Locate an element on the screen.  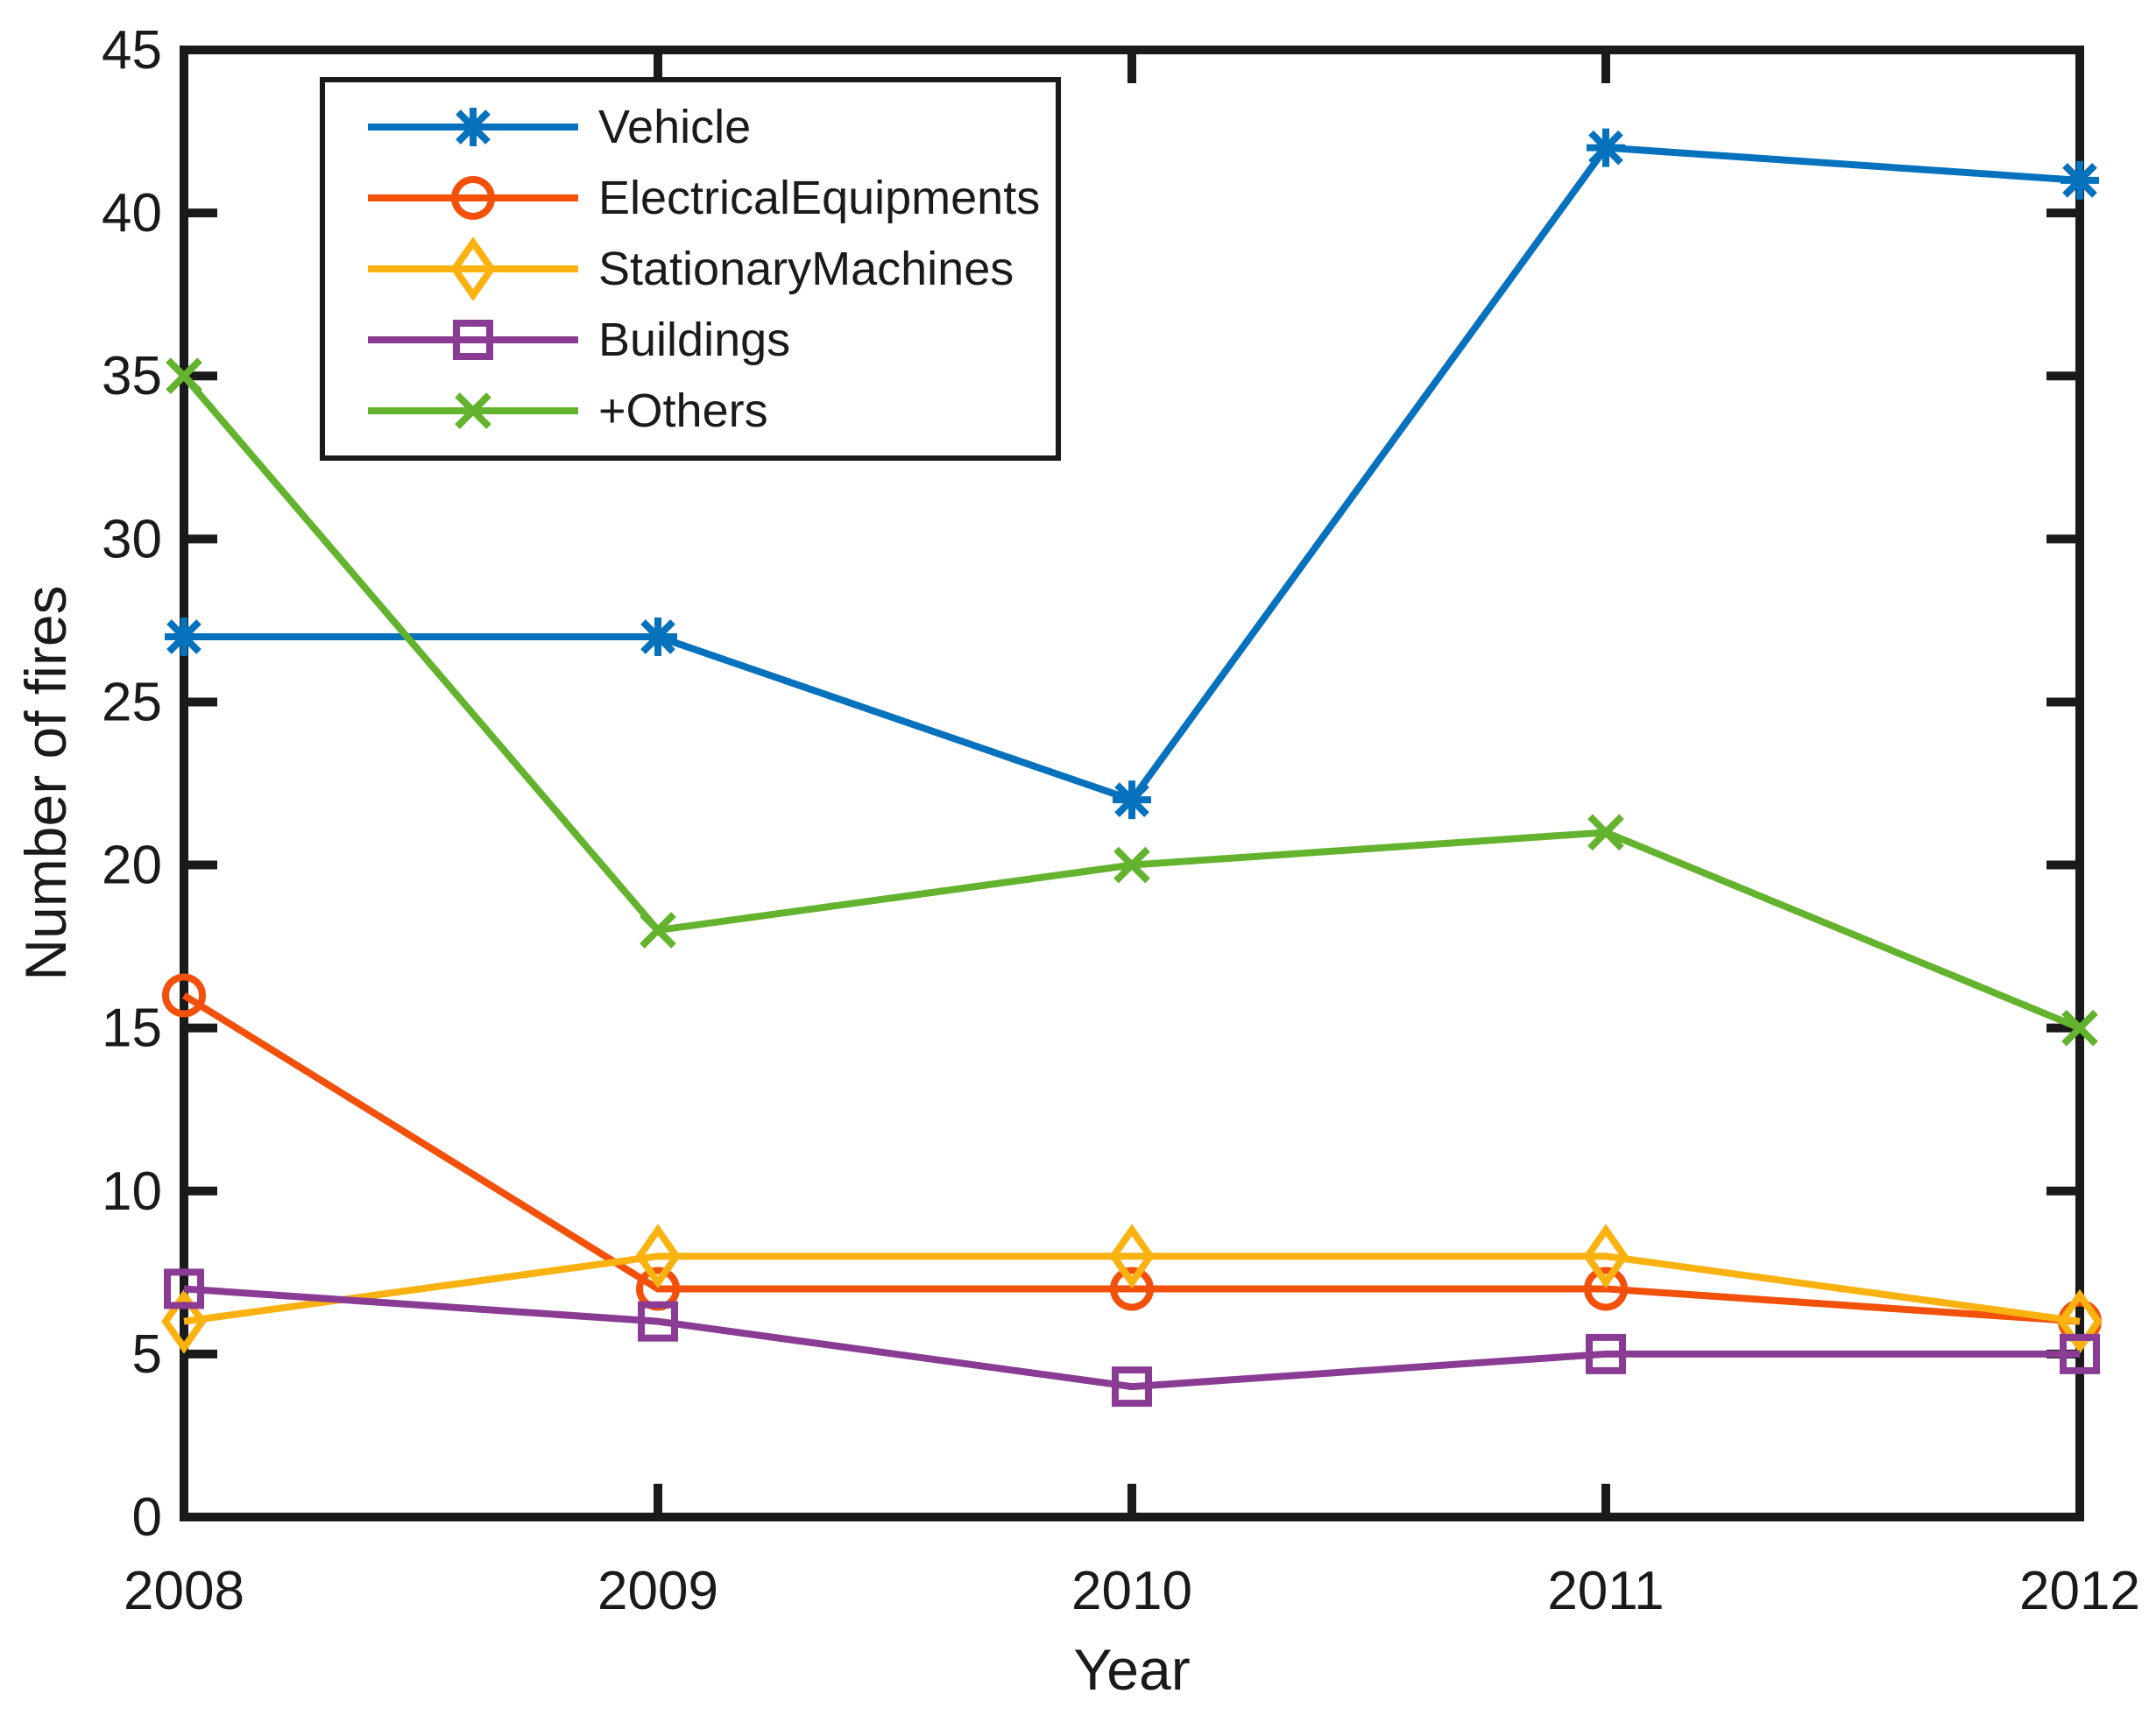
legend-item-stationarymachines: StationaryMachines is located at coordinates (705, 268).